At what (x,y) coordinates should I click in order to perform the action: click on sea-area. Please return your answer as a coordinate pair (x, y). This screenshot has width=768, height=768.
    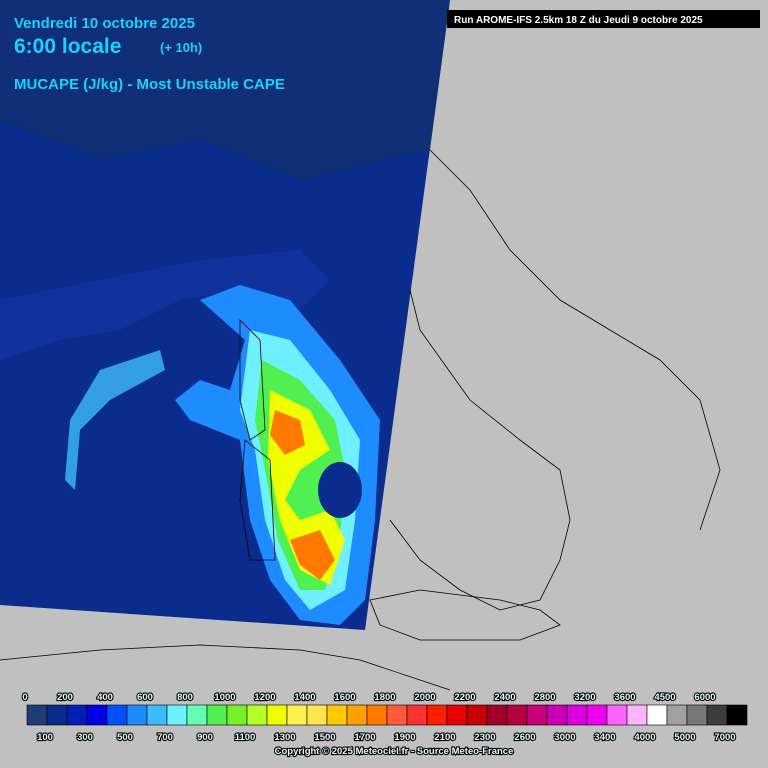
    Looking at the image, I should click on (165, 305).